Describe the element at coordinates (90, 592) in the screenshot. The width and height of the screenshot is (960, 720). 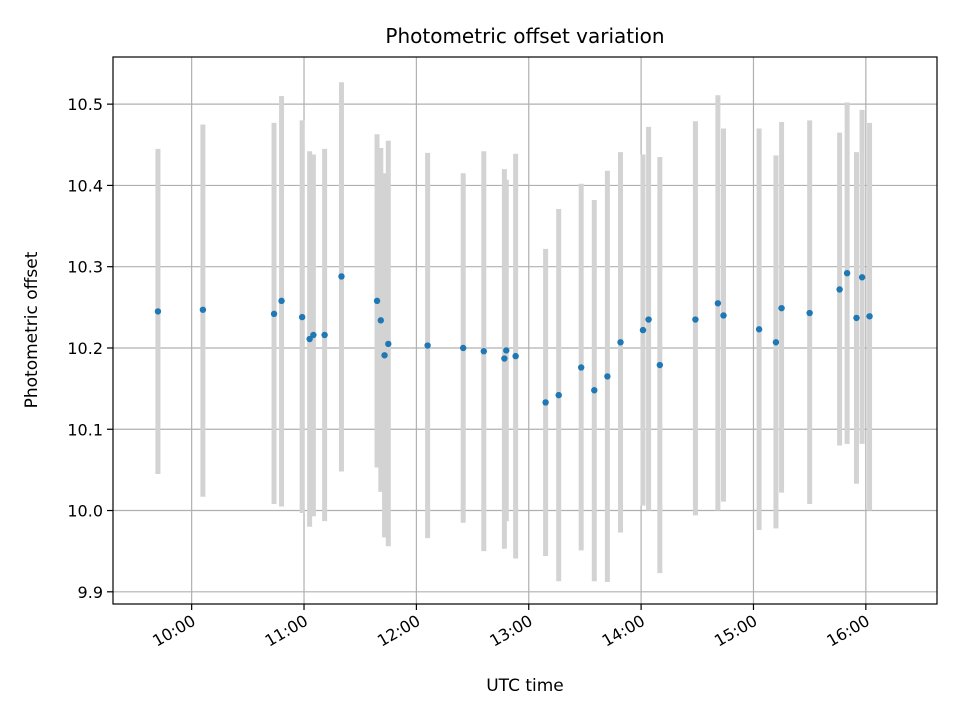
I see `y-tick-label: 9.9` at that location.